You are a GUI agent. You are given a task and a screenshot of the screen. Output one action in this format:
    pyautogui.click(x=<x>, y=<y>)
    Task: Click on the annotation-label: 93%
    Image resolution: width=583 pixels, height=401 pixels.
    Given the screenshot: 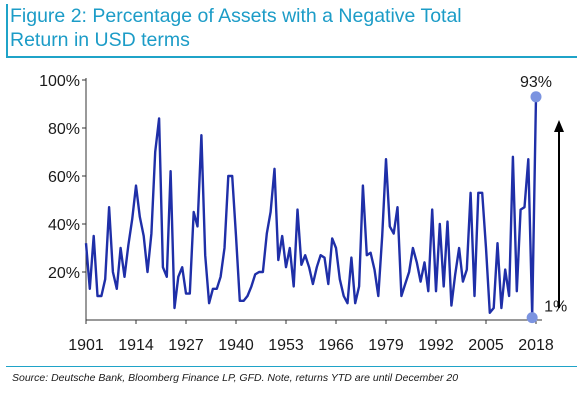 What is the action you would take?
    pyautogui.click(x=536, y=82)
    